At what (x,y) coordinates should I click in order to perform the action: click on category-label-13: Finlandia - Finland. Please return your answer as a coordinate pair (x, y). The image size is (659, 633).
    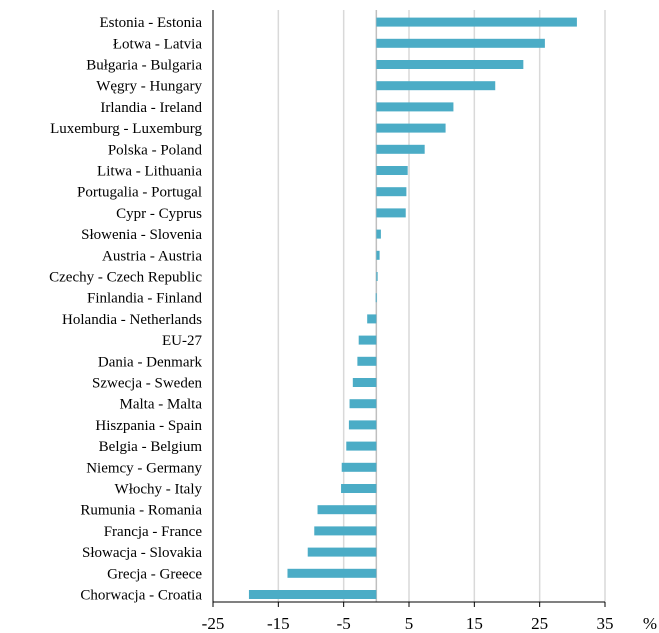
    Looking at the image, I should click on (144, 299).